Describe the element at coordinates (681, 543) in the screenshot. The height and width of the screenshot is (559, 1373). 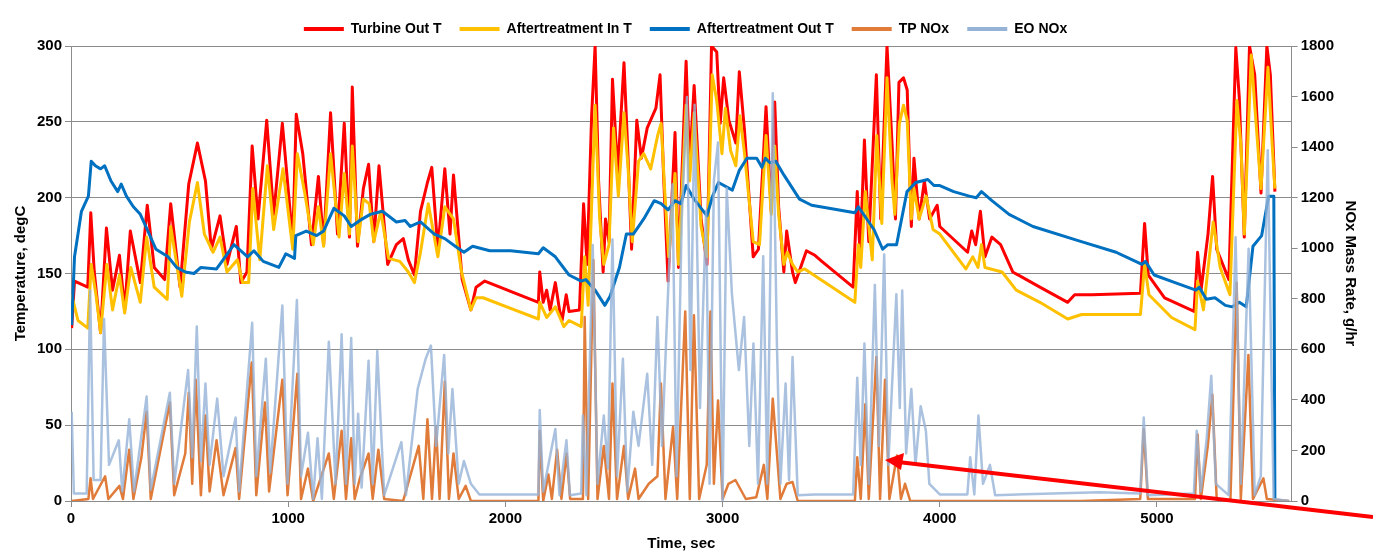
I see `x-axis-title: Time, sec` at that location.